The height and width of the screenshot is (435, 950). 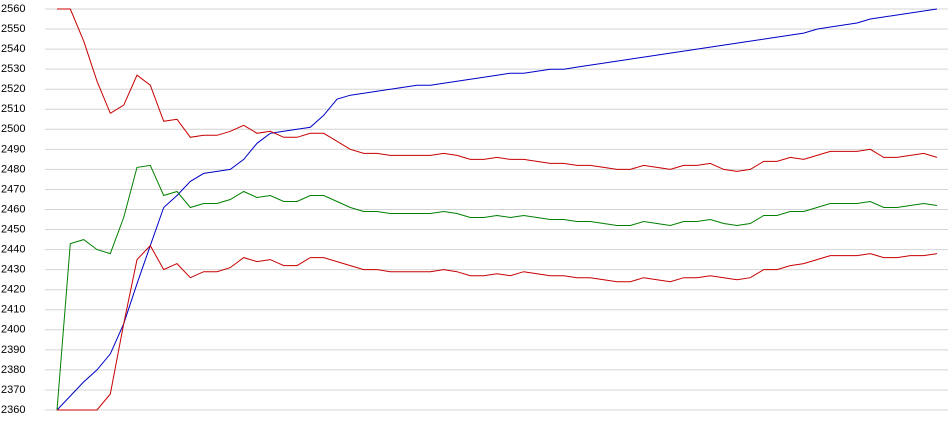 What do you see at coordinates (13, 29) in the screenshot?
I see `y-tick-label: 2550` at bounding box center [13, 29].